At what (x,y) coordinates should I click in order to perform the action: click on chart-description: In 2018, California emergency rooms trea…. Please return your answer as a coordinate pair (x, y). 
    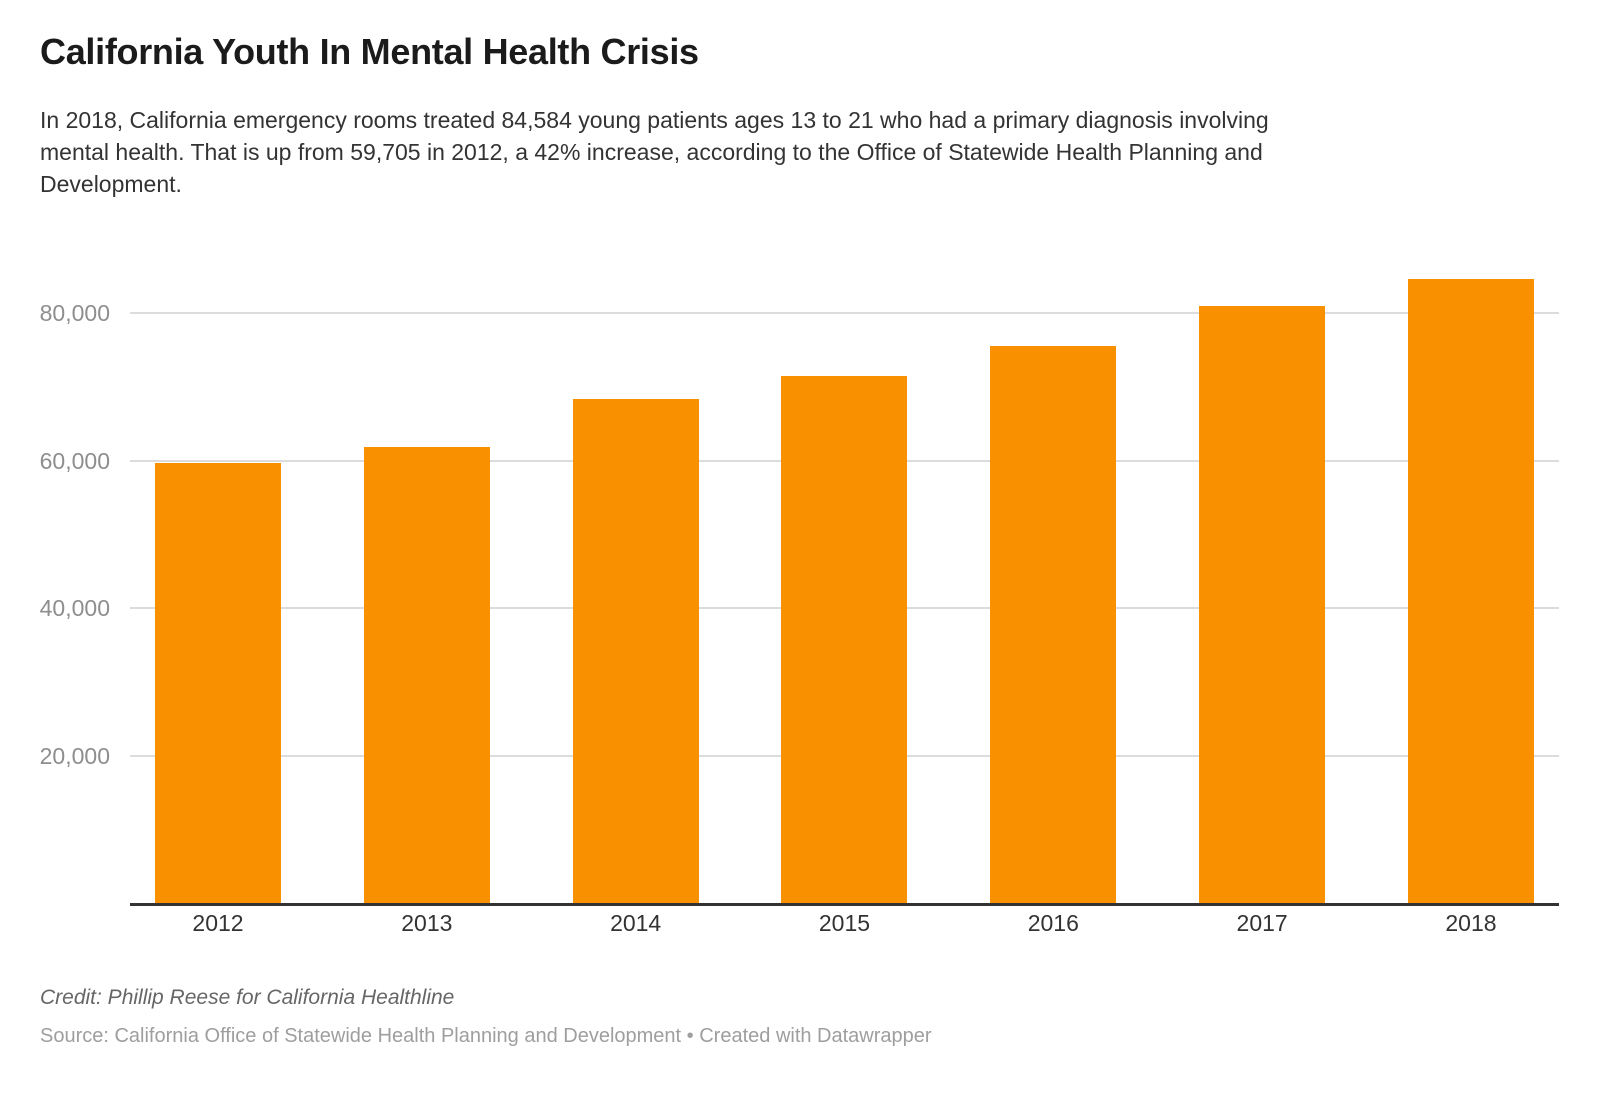
    Looking at the image, I should click on (654, 152).